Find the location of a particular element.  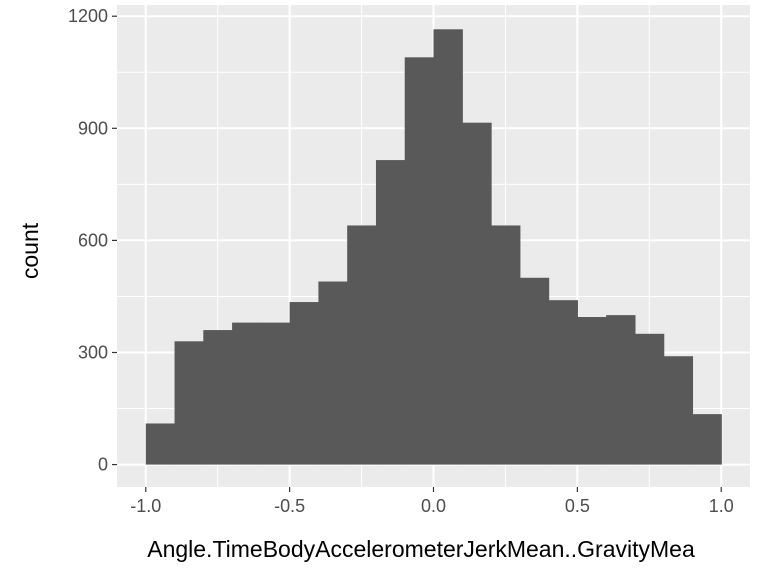

x-tick-label: 0.0 is located at coordinates (433, 506).